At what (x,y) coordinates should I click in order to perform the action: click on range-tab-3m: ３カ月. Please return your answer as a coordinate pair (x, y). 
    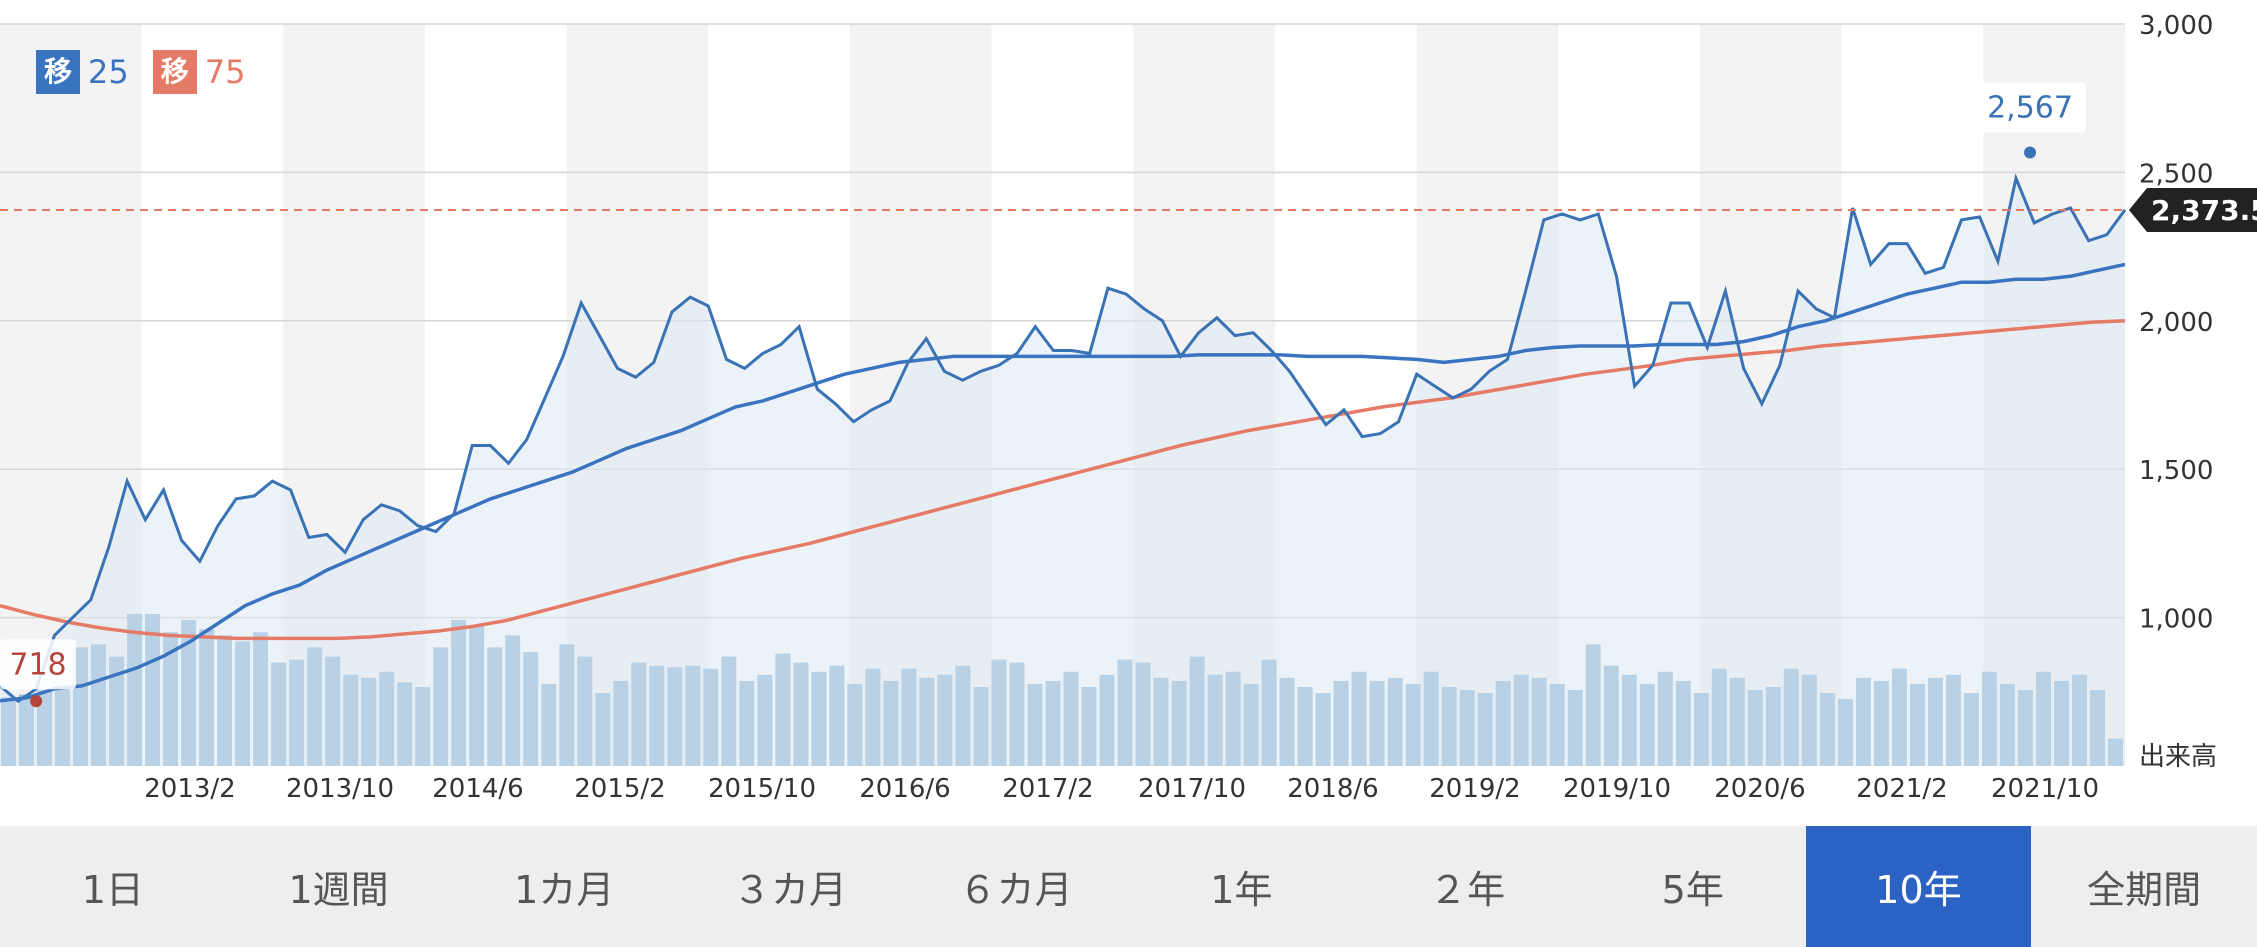
    Looking at the image, I should click on (789, 890).